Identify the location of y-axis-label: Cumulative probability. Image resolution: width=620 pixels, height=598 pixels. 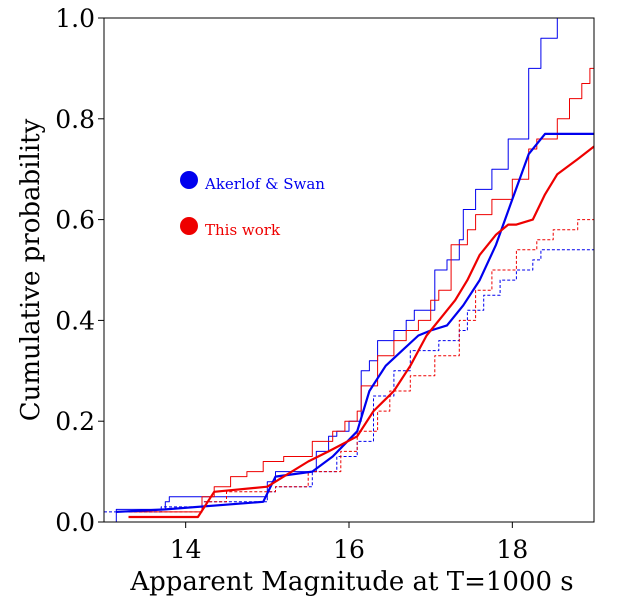
(31, 269).